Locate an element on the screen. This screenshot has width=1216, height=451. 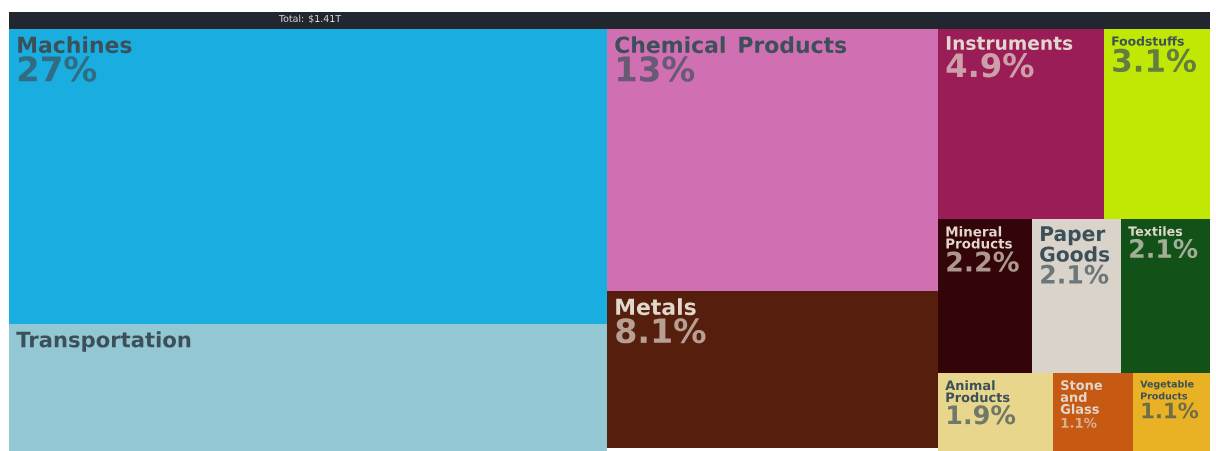
category-label: Metals is located at coordinates (656, 307).